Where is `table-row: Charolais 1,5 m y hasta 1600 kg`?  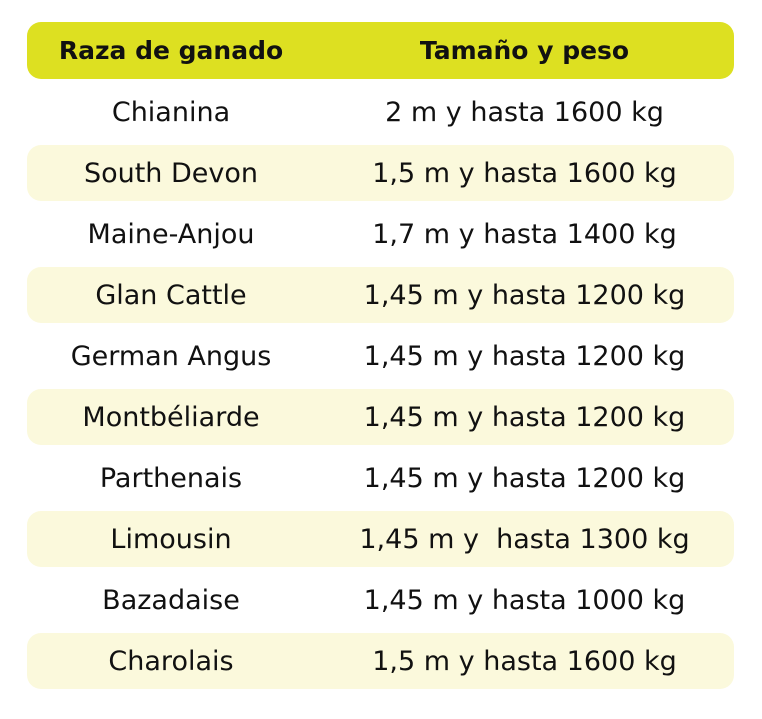 table-row: Charolais 1,5 m y hasta 1600 kg is located at coordinates (380, 661).